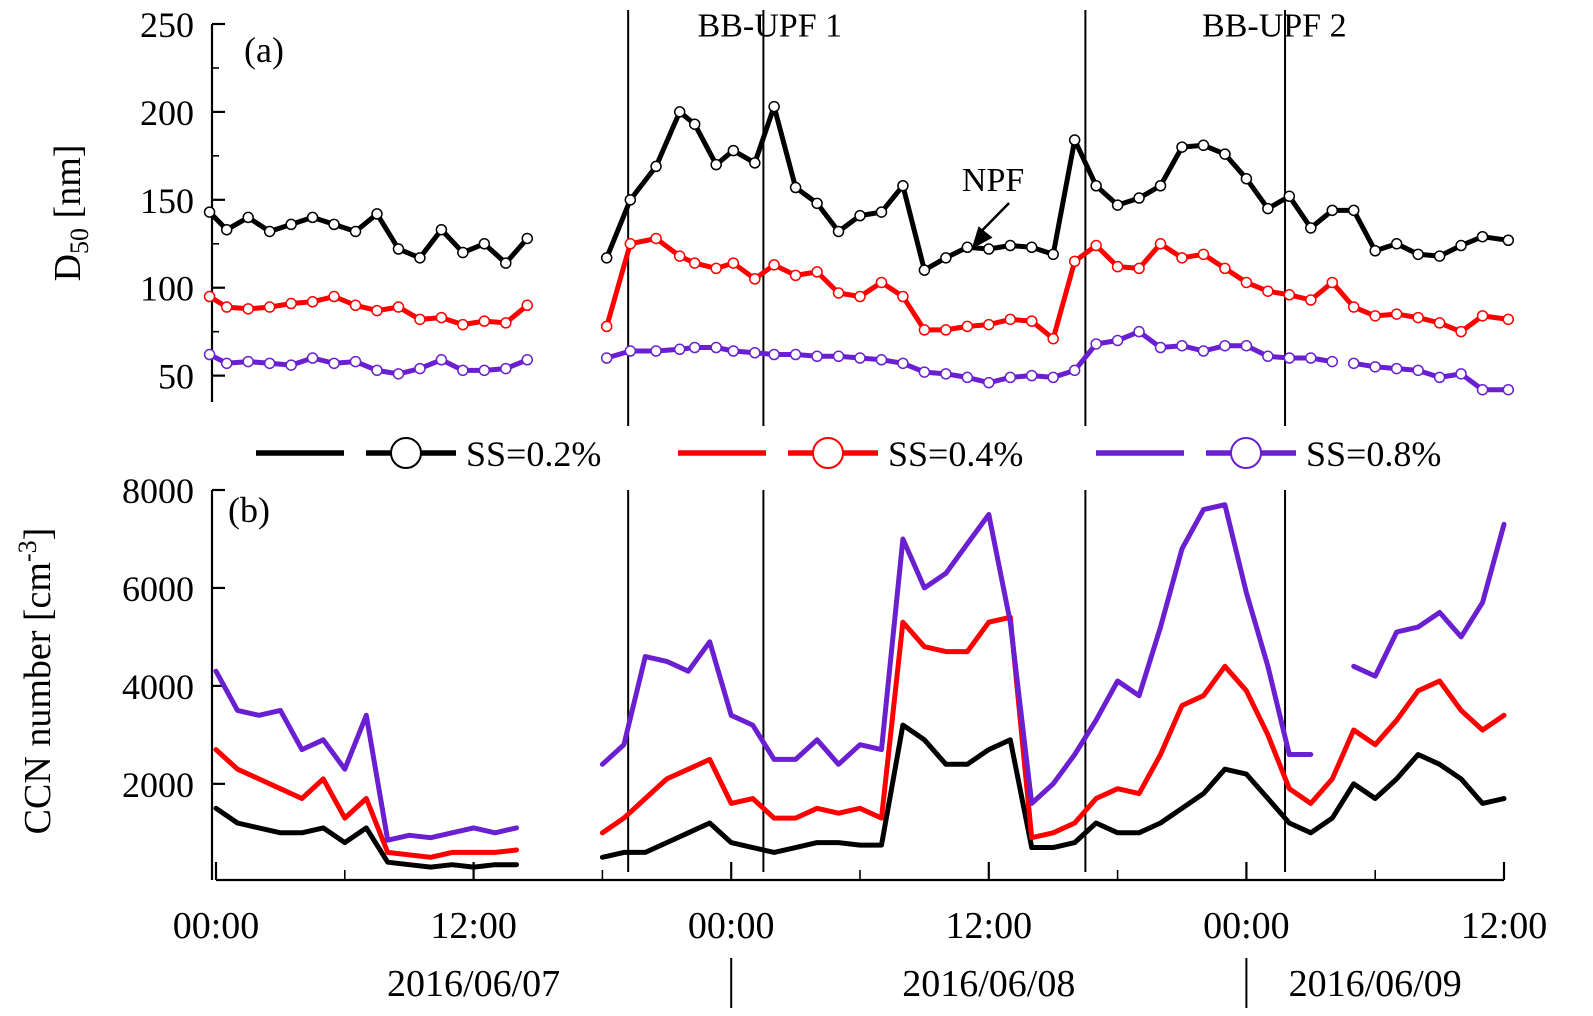 This screenshot has height=1016, width=1593. Describe the element at coordinates (167, 201) in the screenshot. I see `y-tick-label: 150` at that location.